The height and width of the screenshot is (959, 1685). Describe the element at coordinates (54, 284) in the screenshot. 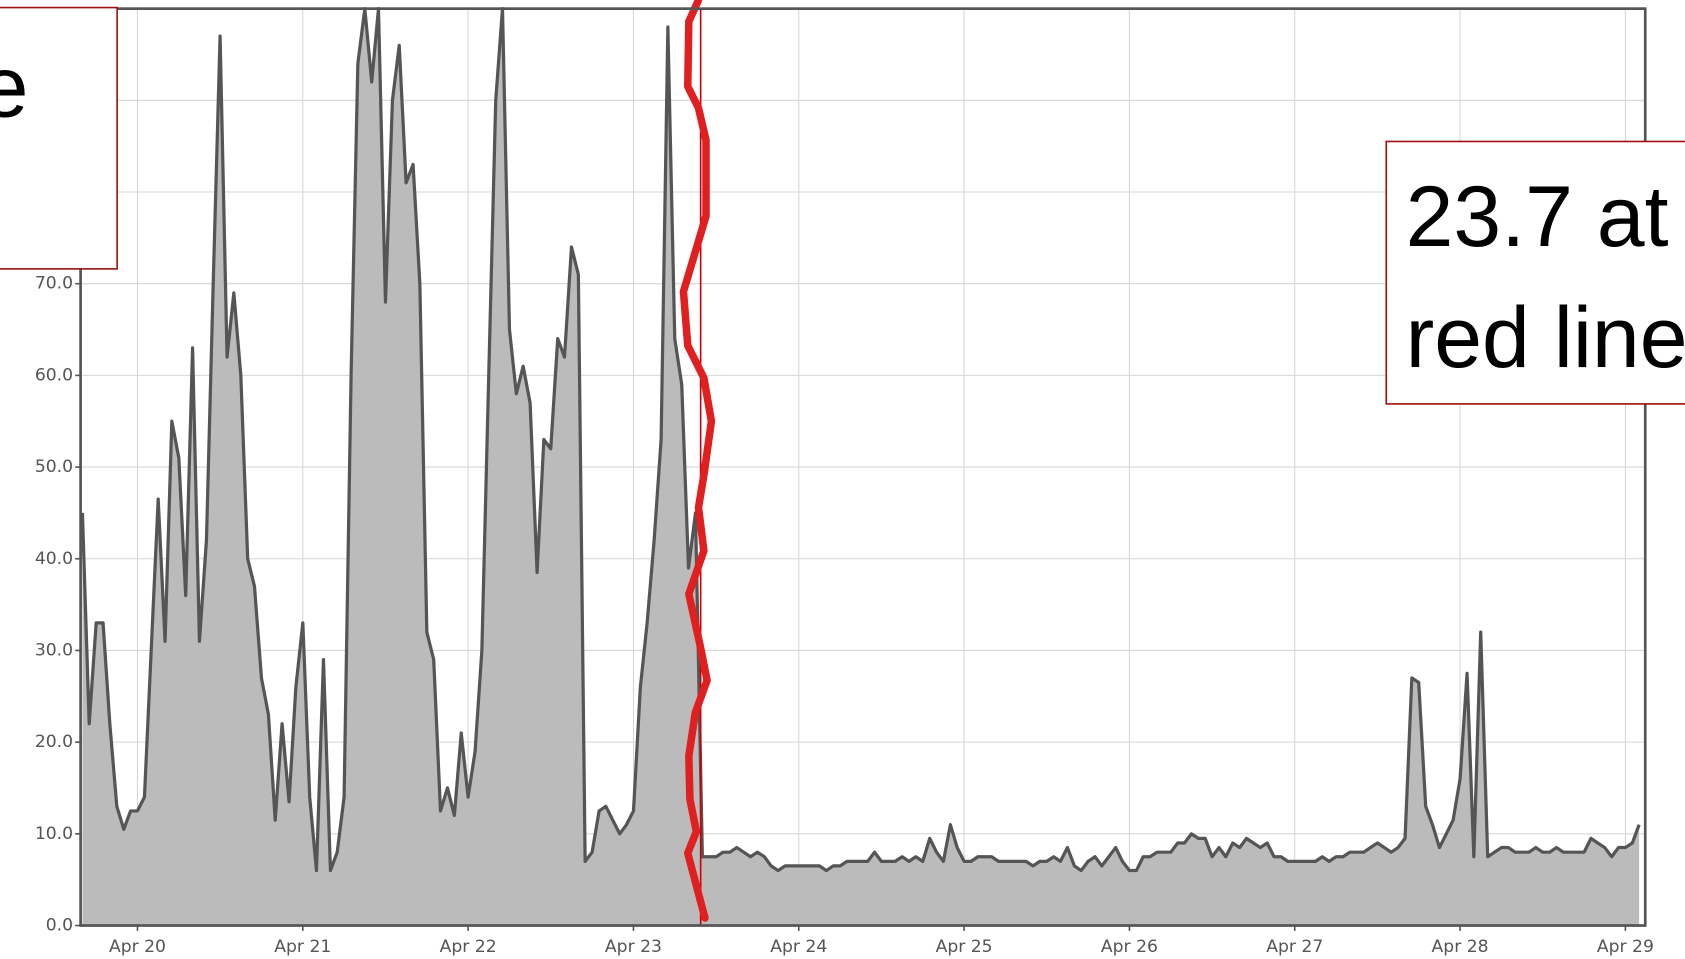

I see `y-tick-label: 70.0` at that location.